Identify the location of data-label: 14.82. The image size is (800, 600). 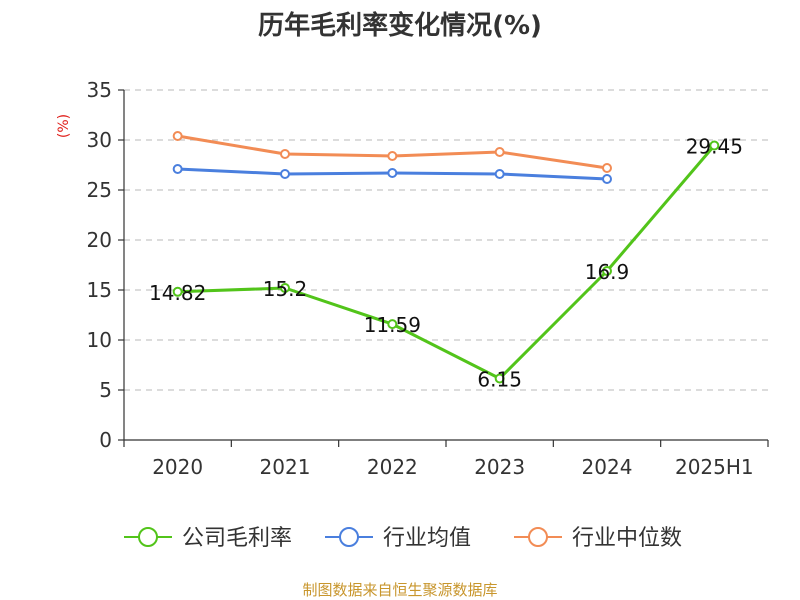
(177, 293).